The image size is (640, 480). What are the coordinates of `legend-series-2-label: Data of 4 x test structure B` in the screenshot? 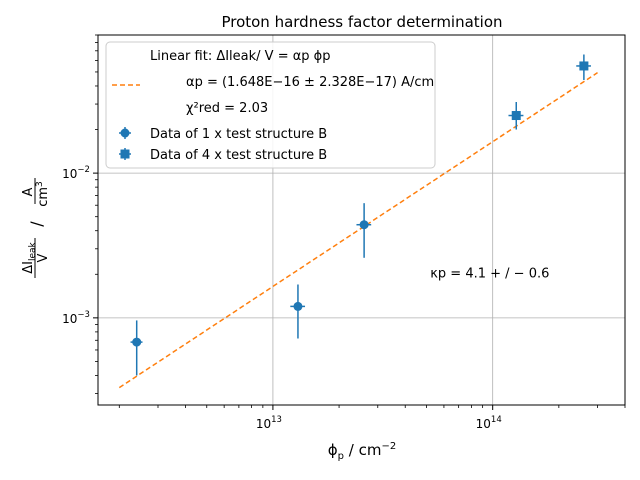 It's located at (238, 155).